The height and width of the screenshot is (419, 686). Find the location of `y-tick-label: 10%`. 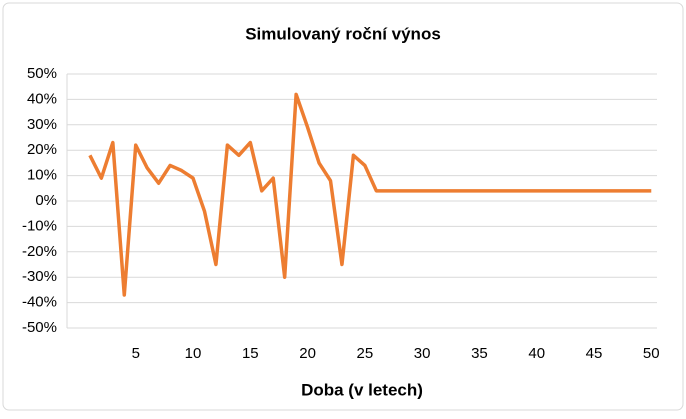

y-tick-label: 10% is located at coordinates (42, 175).